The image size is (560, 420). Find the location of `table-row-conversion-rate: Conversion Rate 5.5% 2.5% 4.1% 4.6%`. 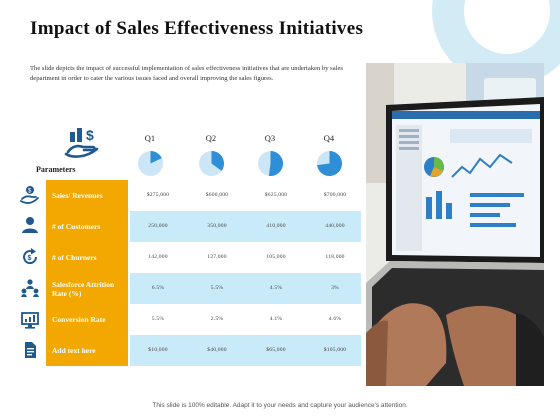

table-row-conversion-rate: Conversion Rate 5.5% 2.5% 4.1% 4.6% is located at coordinates (203, 319).